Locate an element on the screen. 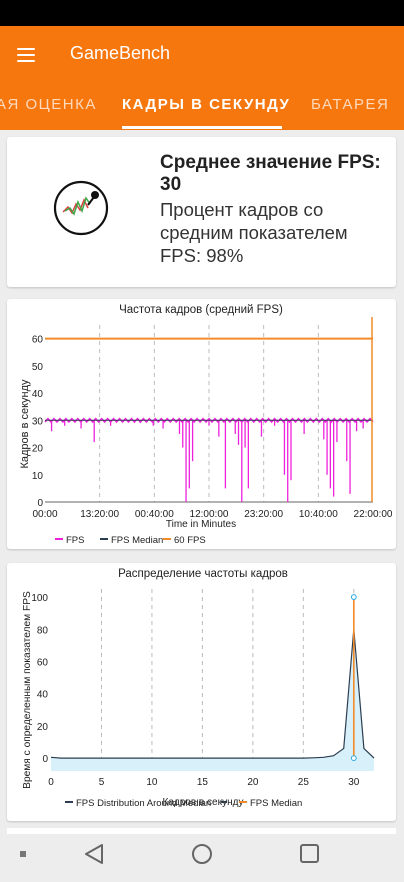 The image size is (404, 882). x-ticks: 0 5 10 15 20 25 30 is located at coordinates (204, 782).